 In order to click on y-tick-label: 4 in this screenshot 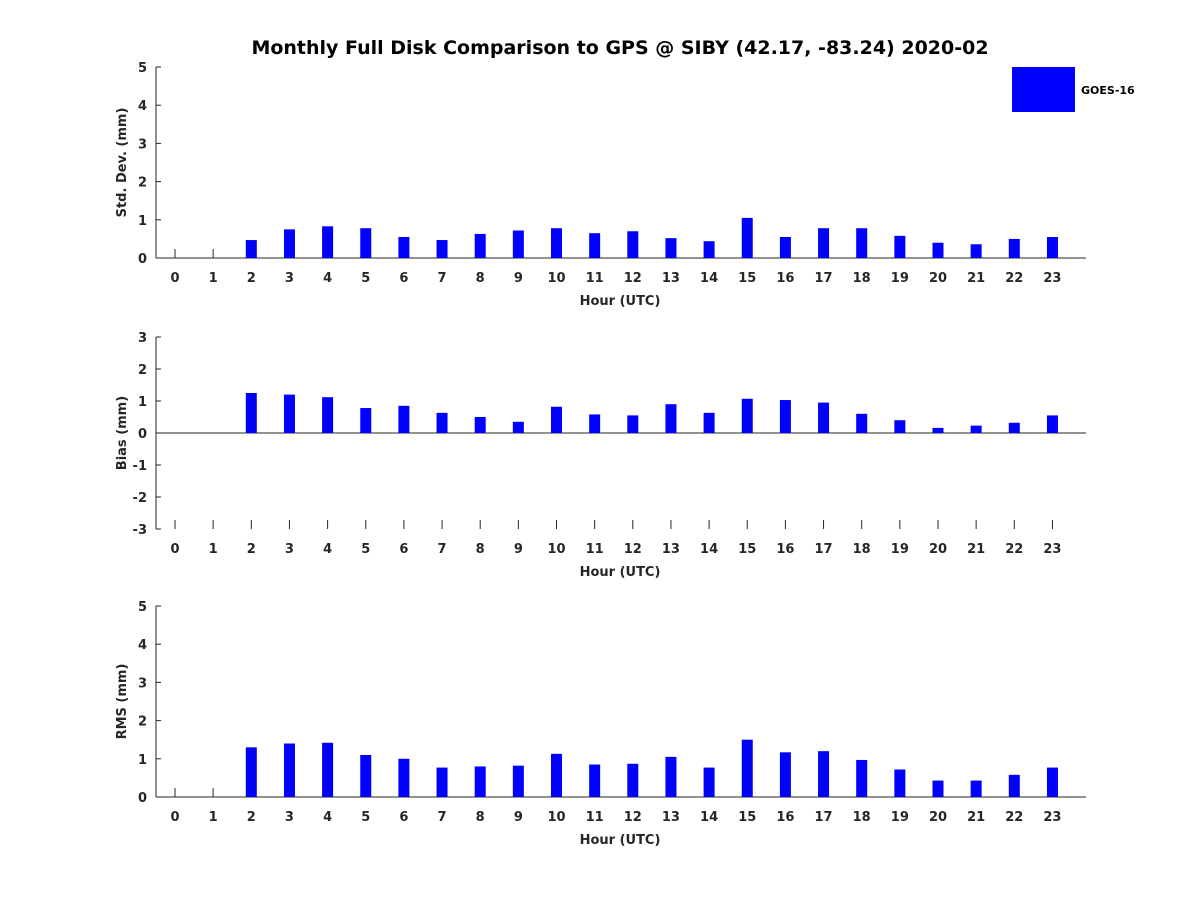, I will do `click(142, 106)`.